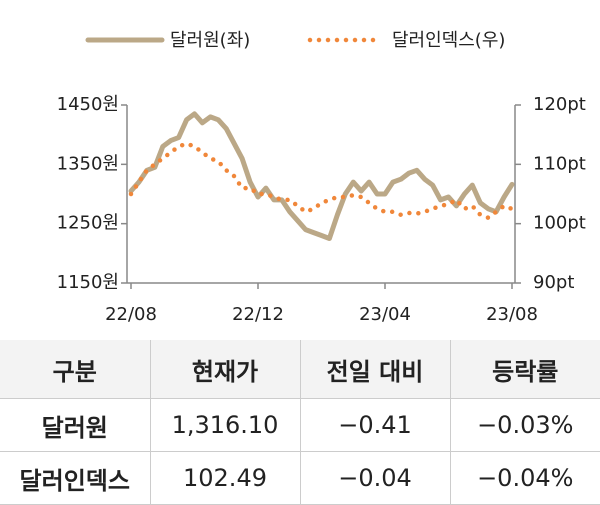  Describe the element at coordinates (524, 478) in the screenshot. I see `cell: −0.04%` at that location.